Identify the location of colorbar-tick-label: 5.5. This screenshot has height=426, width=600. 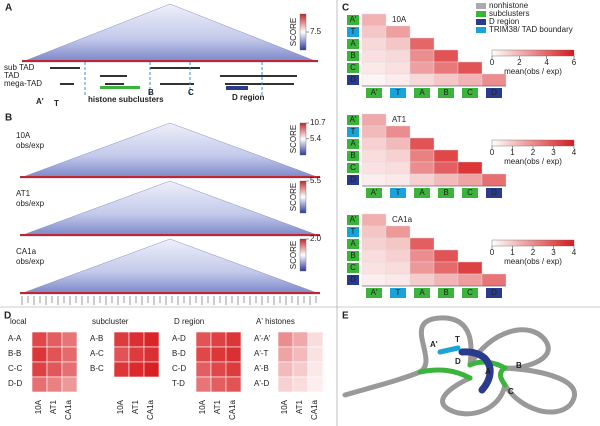
(316, 180).